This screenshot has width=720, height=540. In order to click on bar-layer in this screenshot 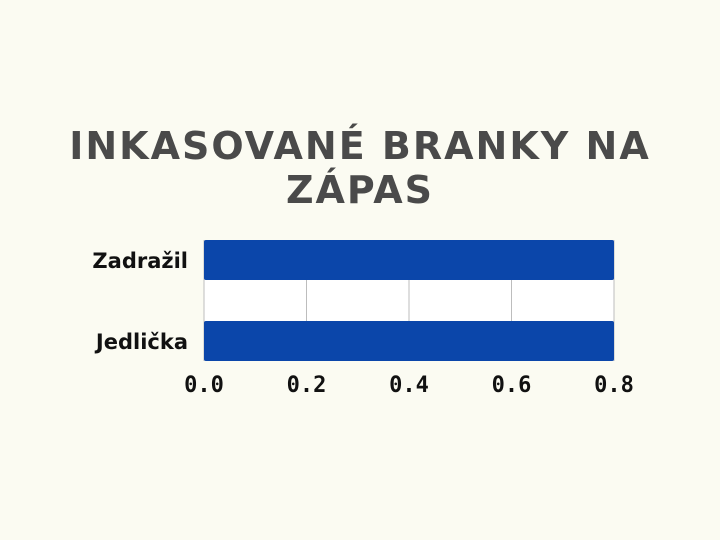, I will do `click(409, 300)`.